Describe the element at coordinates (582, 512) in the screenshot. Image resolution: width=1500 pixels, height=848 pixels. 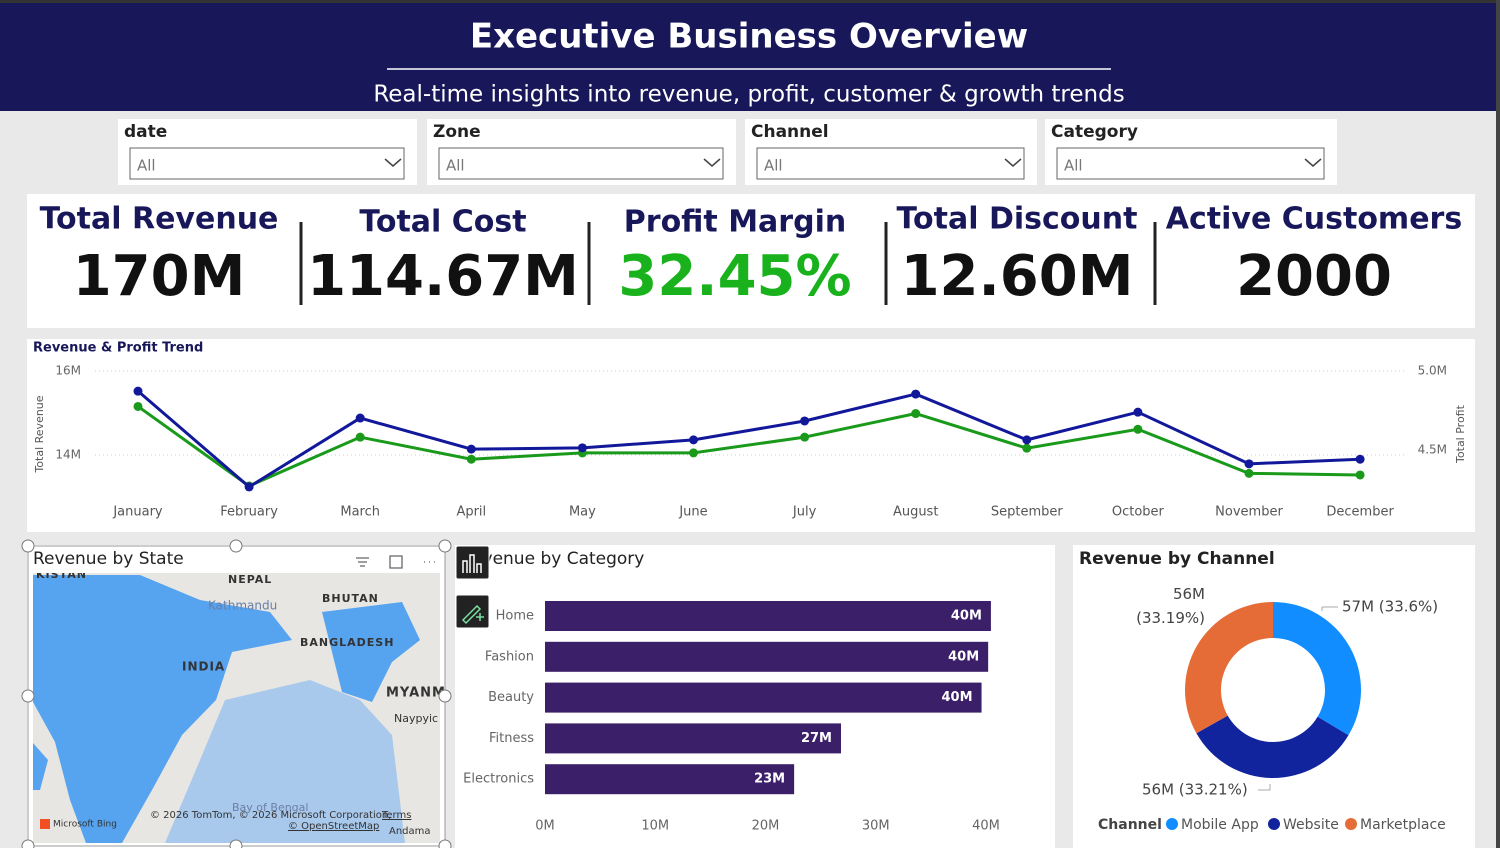
I see `x-tick-label: May` at that location.